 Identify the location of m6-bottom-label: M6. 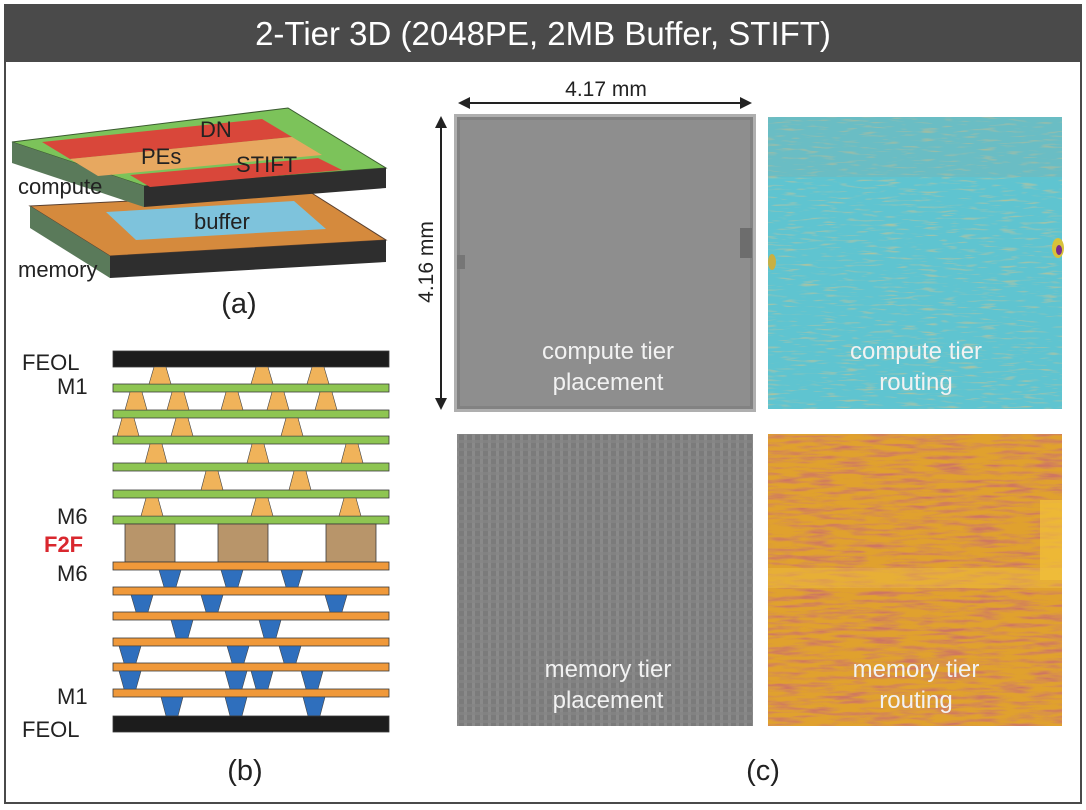
(72, 573).